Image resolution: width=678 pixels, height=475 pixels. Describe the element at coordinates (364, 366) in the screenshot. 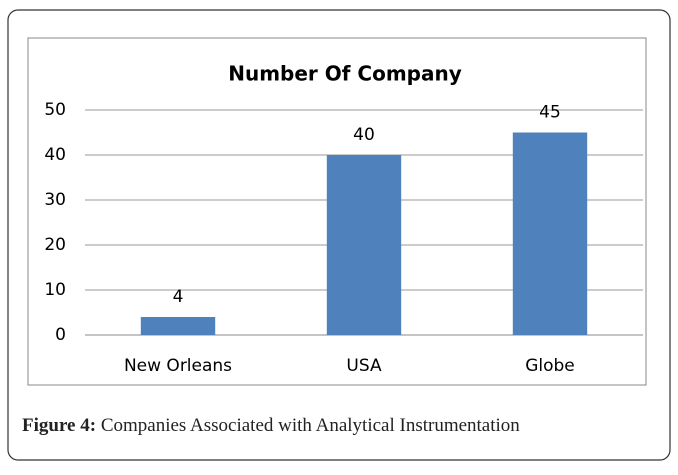

I see `x-tick-label: USA` at that location.